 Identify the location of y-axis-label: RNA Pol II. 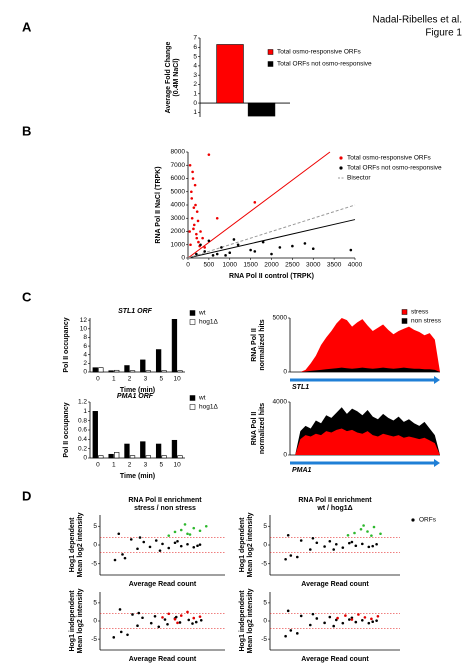
(254, 429).